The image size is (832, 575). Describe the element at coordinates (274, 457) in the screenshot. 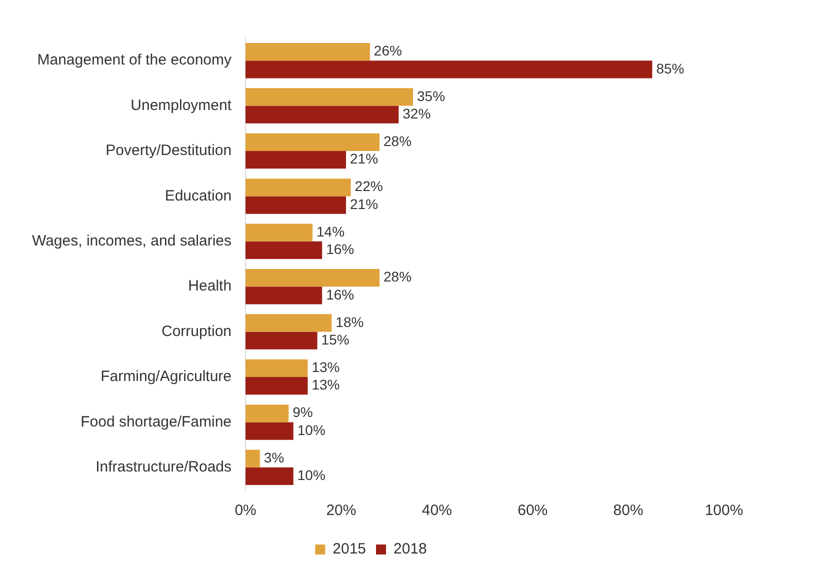

I see `data-label: 3%` at that location.